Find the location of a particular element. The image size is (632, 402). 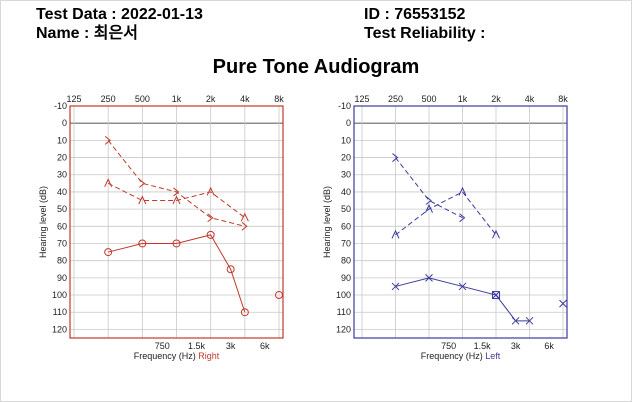

right-y-tick-label: 110 is located at coordinates (60, 312).